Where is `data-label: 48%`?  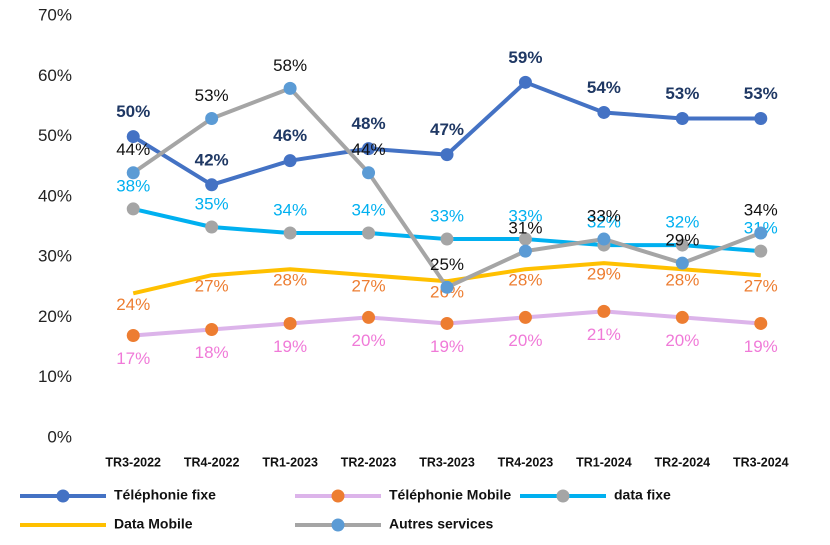
data-label: 48% is located at coordinates (369, 123).